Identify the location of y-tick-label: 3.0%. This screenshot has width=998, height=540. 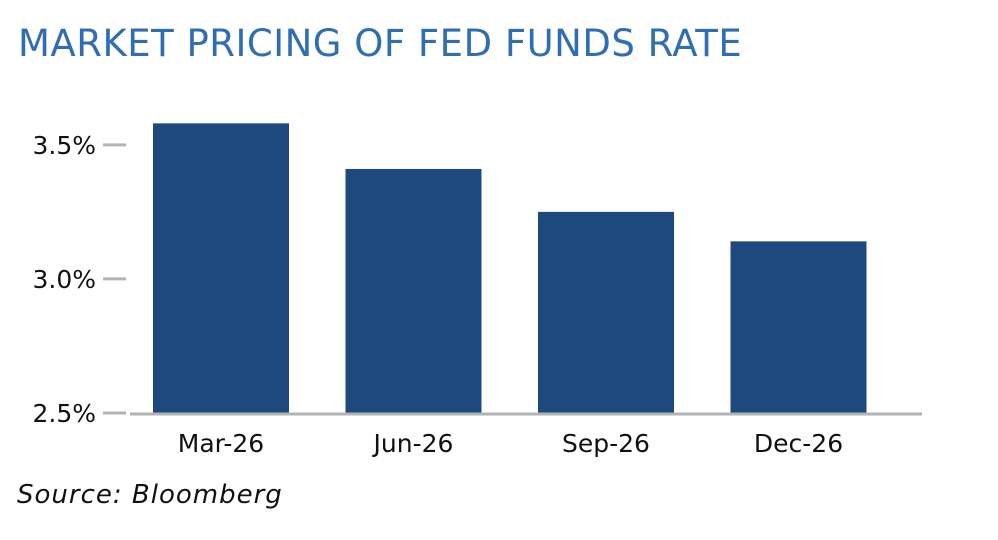
(64, 279).